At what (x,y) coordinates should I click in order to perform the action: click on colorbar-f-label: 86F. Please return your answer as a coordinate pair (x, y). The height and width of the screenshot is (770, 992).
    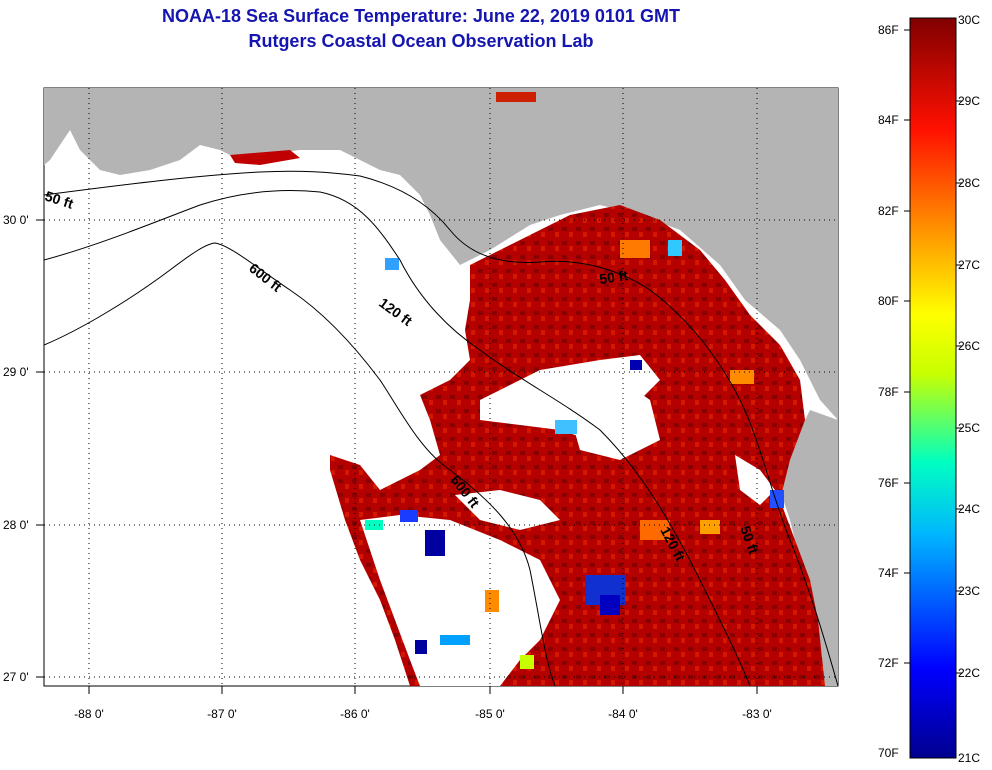
    Looking at the image, I should click on (888, 30).